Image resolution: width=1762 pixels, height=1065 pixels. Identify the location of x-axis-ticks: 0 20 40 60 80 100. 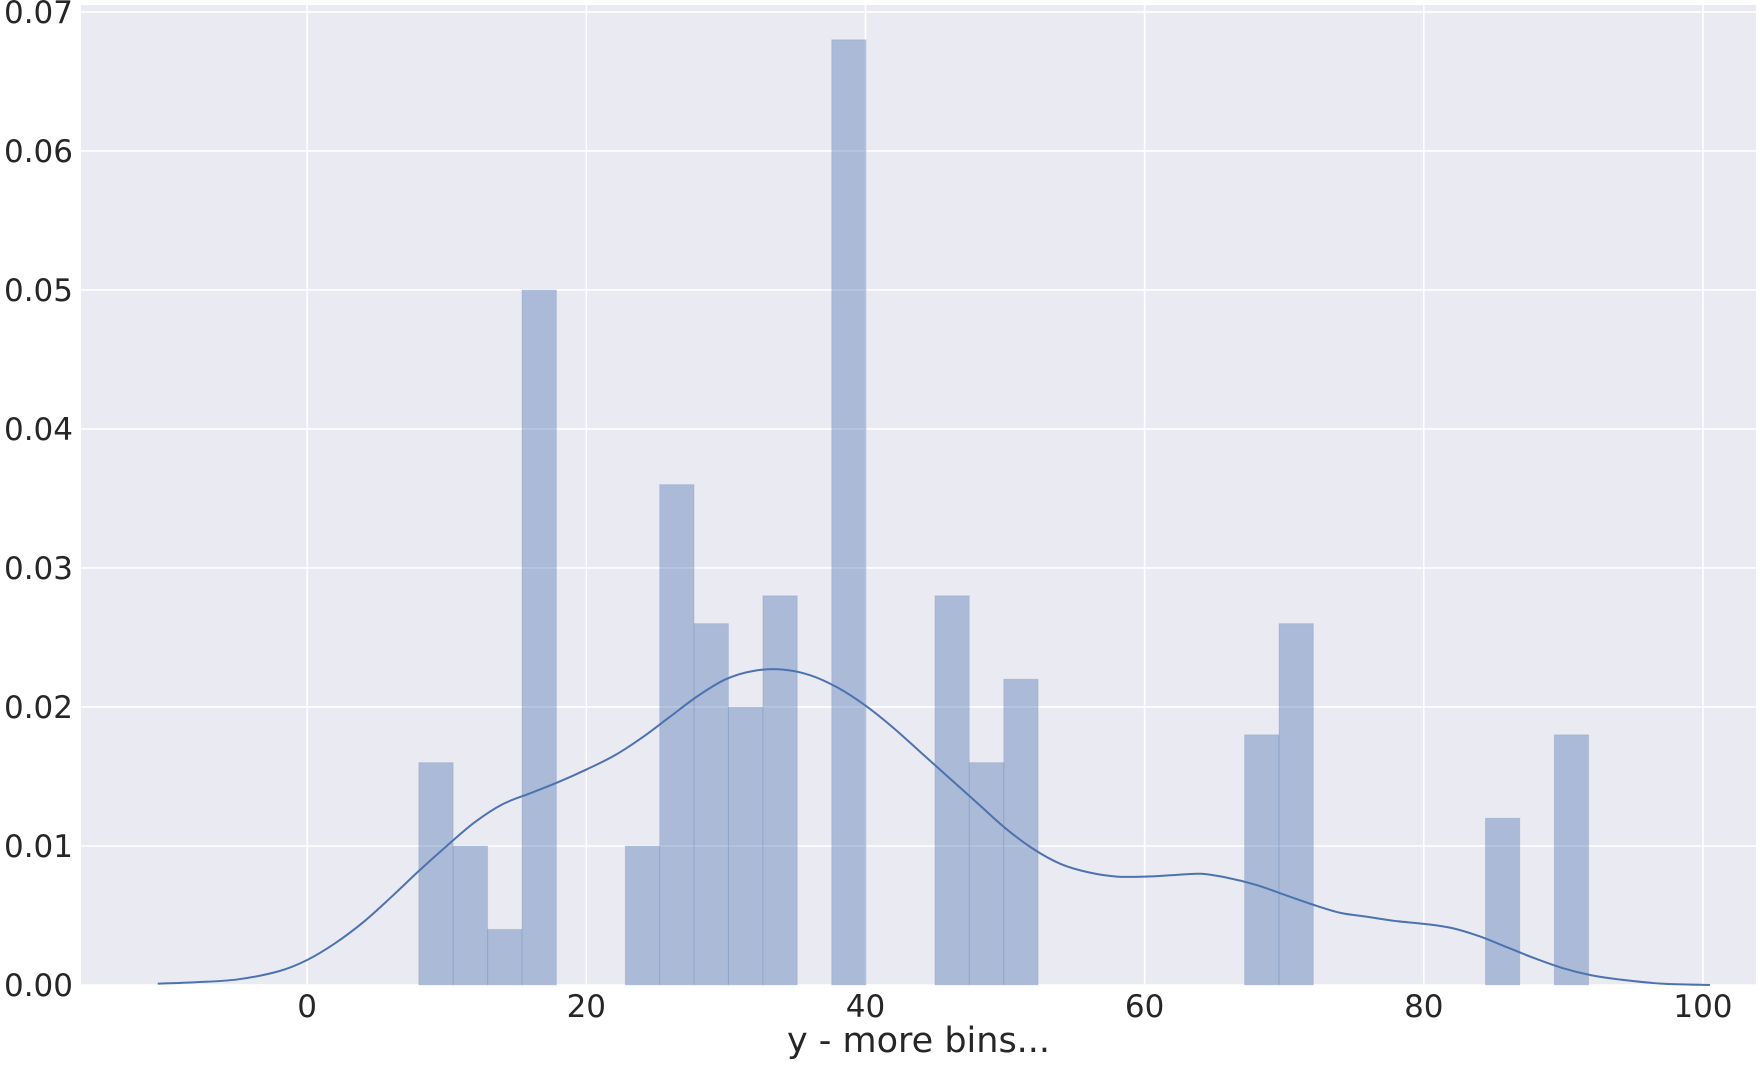
(1014, 1007).